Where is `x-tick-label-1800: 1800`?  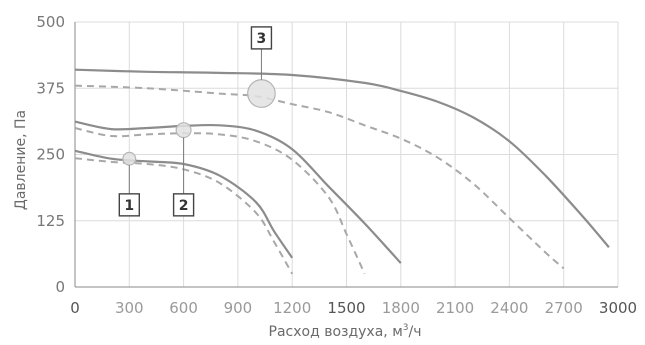 x-tick-label-1800: 1800 is located at coordinates (401, 308).